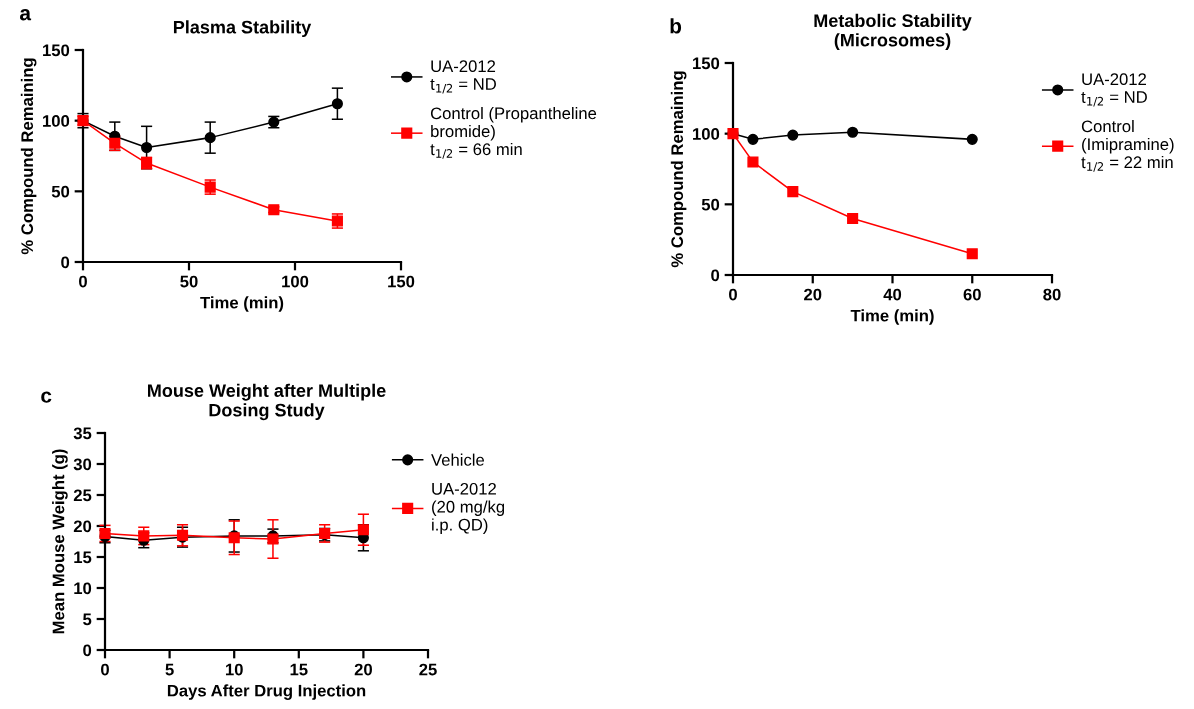 This screenshot has height=709, width=1194. I want to click on y-tick-label: 5, so click(87, 619).